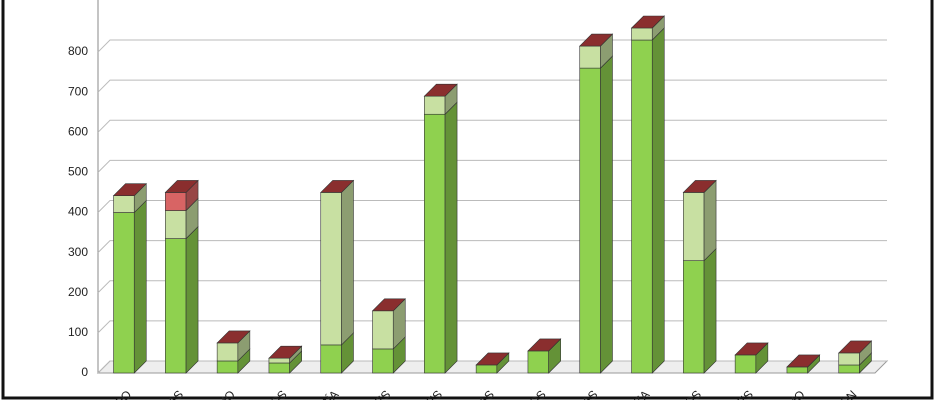  I want to click on y-tick-label: 200, so click(78, 292).